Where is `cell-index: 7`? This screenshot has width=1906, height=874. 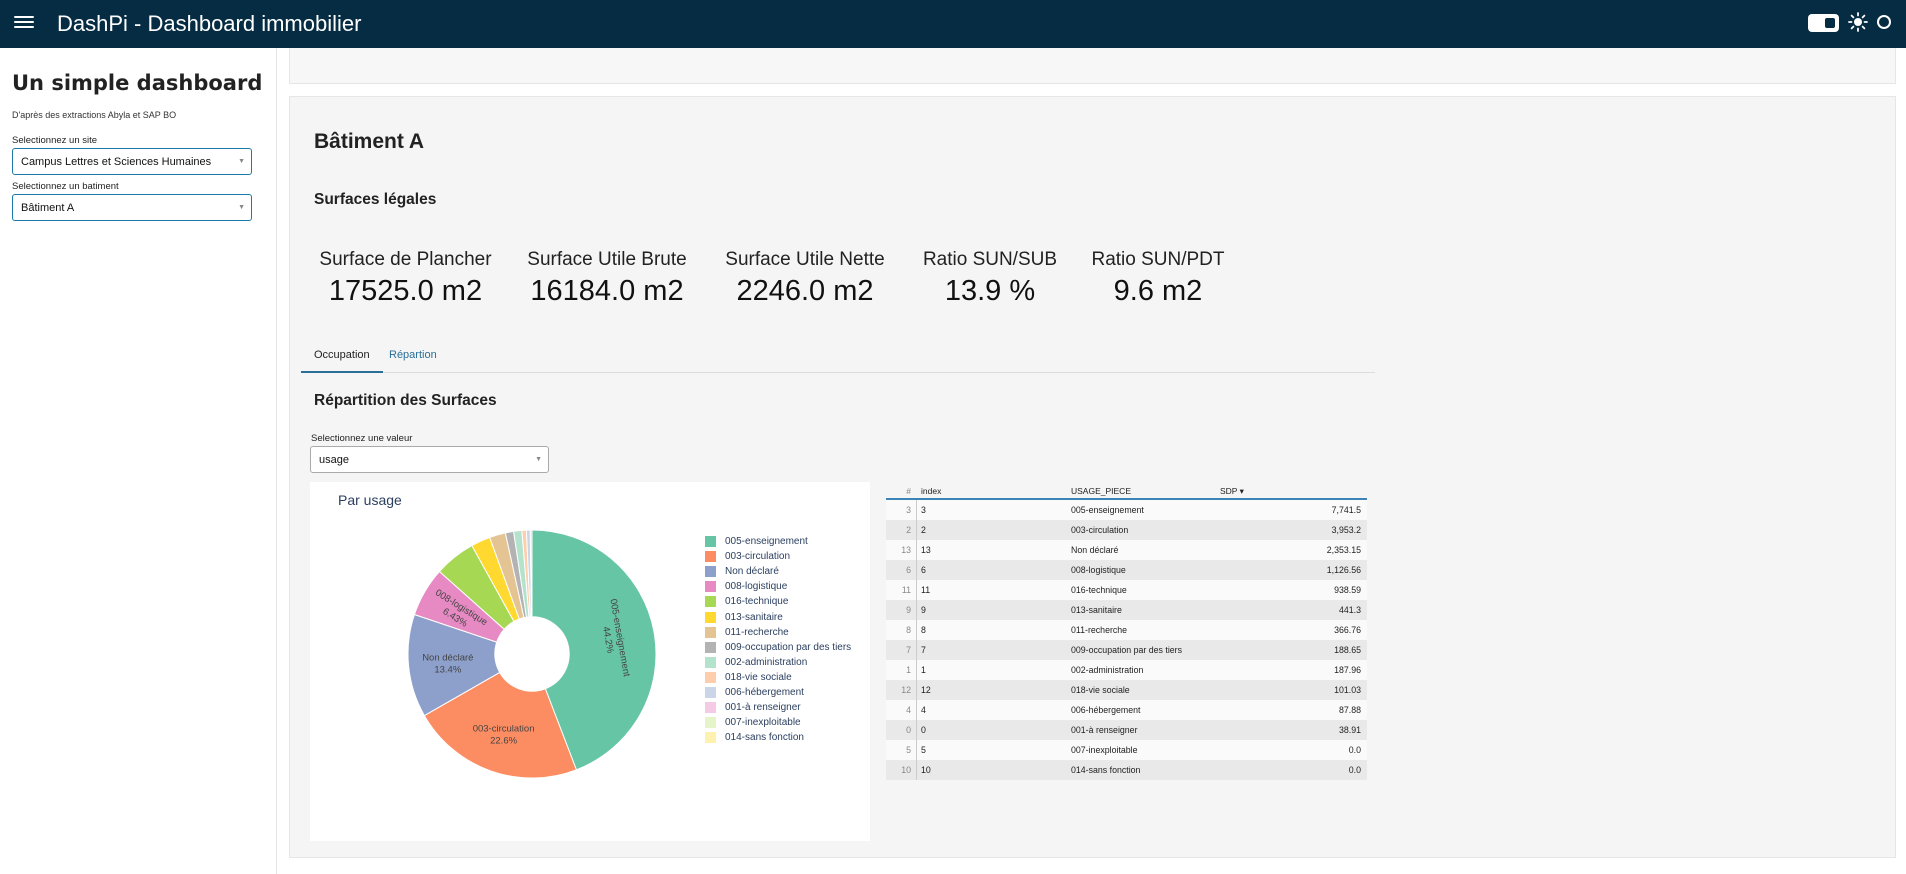 cell-index: 7 is located at coordinates (923, 650).